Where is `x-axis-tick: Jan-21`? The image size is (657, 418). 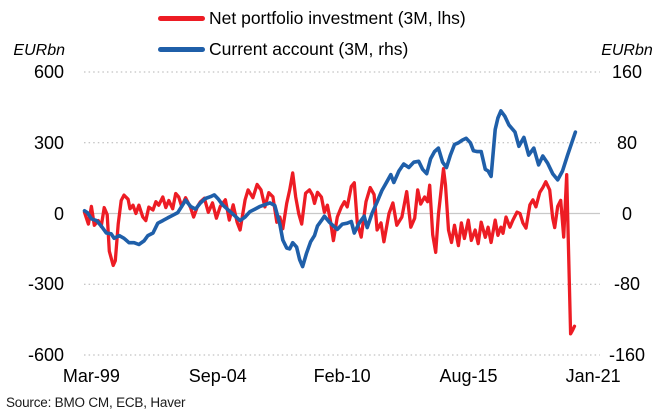
x-axis-tick: Jan-21 is located at coordinates (593, 376).